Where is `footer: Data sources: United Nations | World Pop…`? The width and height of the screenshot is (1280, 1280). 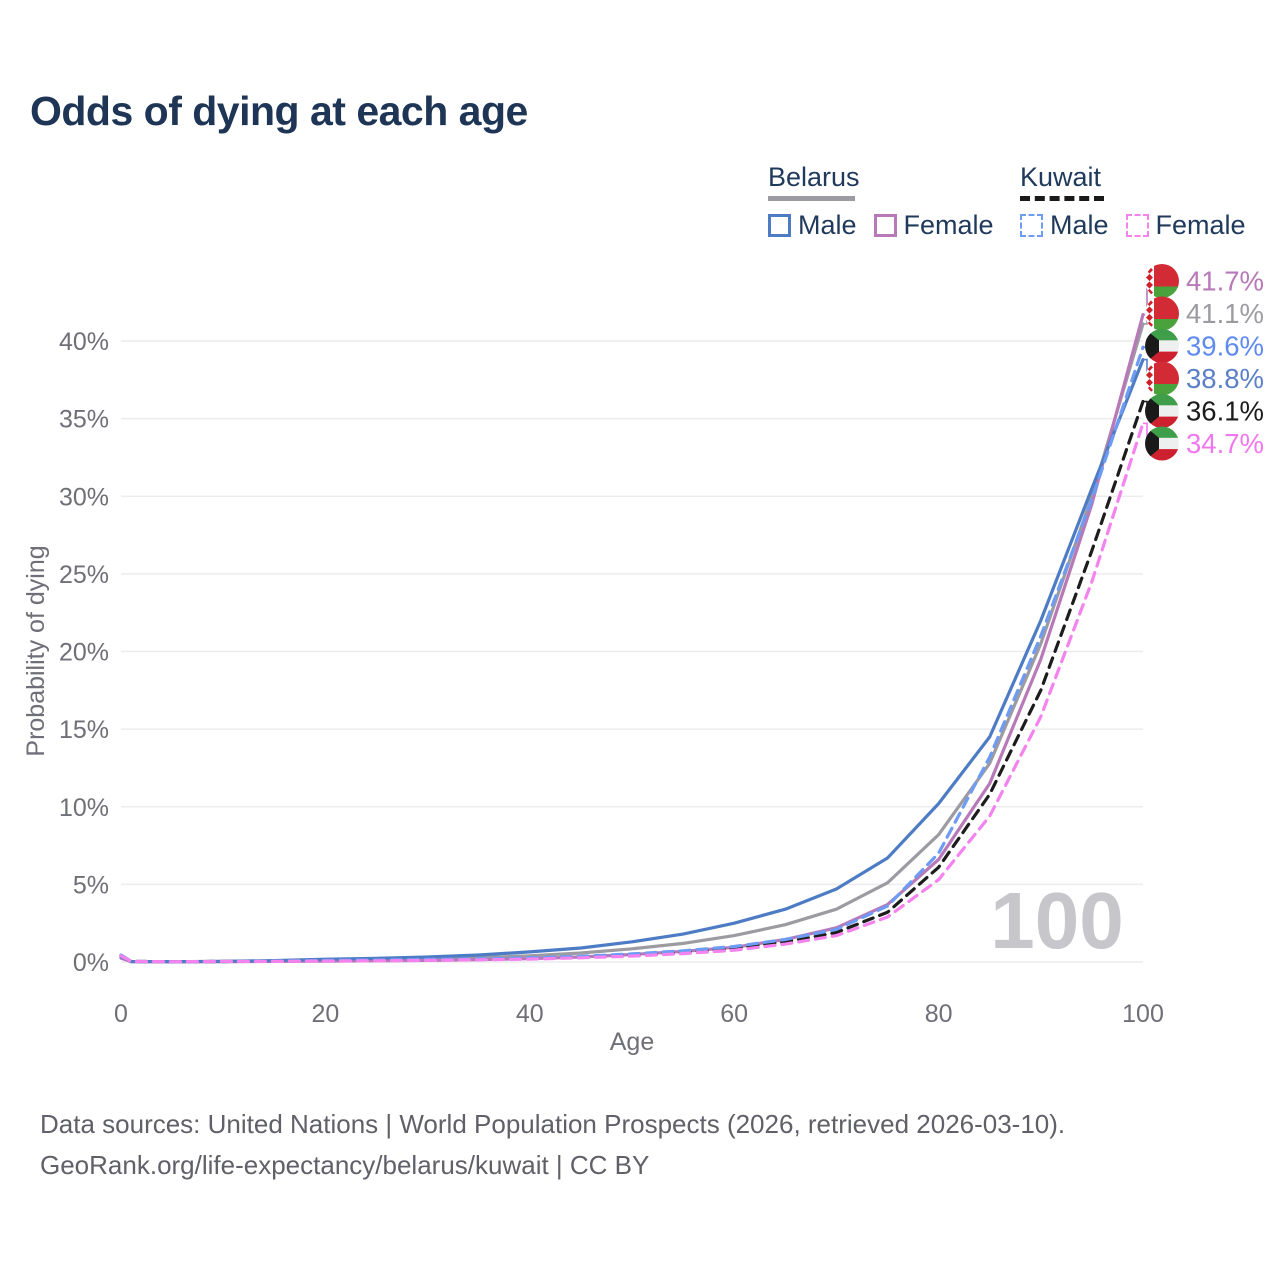 footer: Data sources: United Nations | World Pop… is located at coordinates (552, 1145).